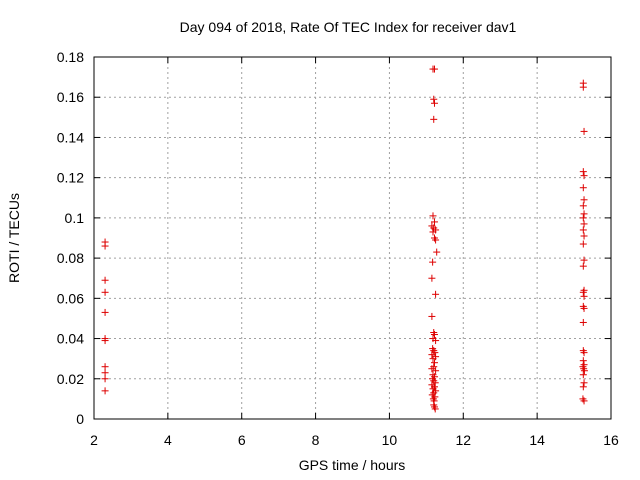  What do you see at coordinates (611, 440) in the screenshot?
I see `x-tick-label: 16` at bounding box center [611, 440].